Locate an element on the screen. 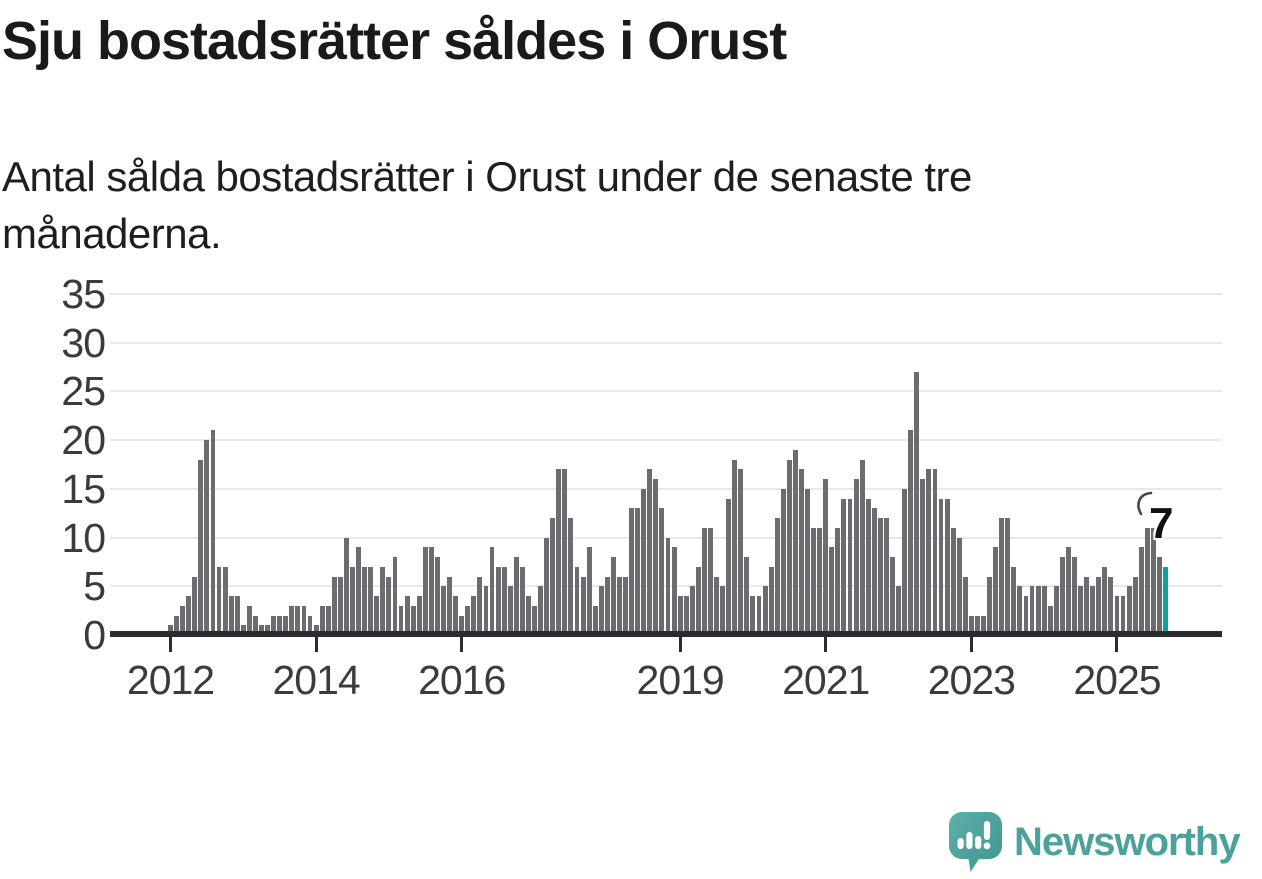 This screenshot has width=1262, height=879. x-axis-tick-label: 2012 is located at coordinates (170, 680).